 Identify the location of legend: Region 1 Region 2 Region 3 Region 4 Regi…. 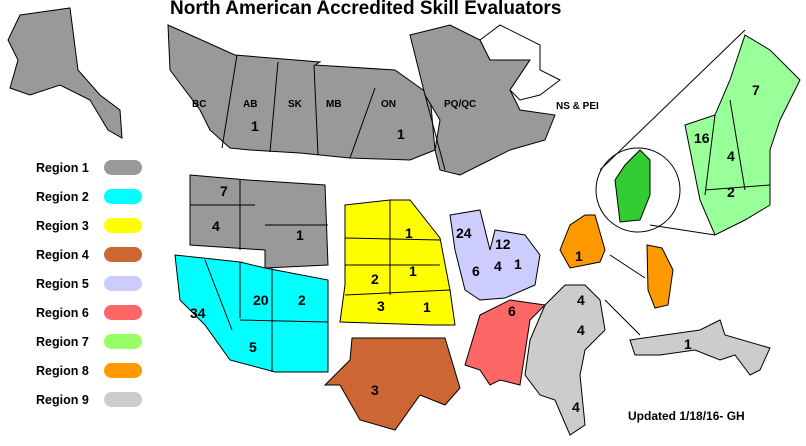
(89, 283).